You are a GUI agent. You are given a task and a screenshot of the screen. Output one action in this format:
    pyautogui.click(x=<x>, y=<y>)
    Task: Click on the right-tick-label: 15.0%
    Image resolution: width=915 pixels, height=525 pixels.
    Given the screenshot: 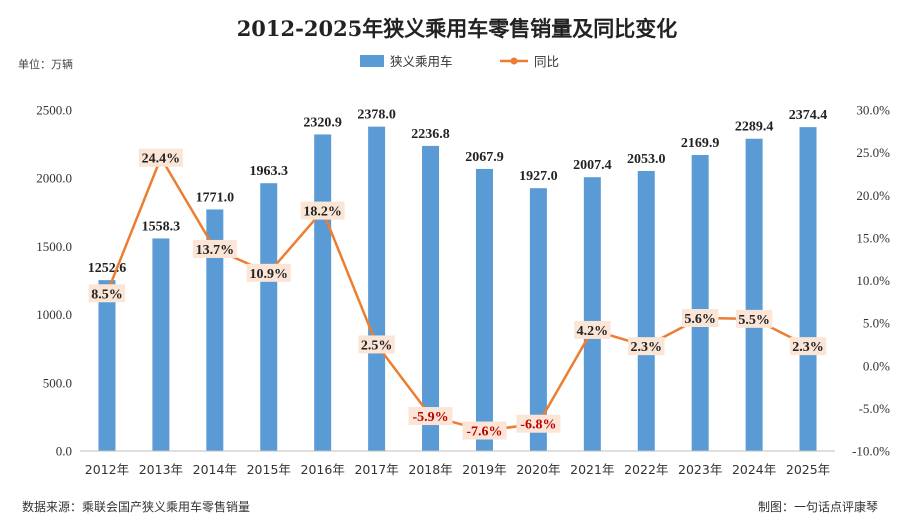 What is the action you would take?
    pyautogui.click(x=873, y=237)
    